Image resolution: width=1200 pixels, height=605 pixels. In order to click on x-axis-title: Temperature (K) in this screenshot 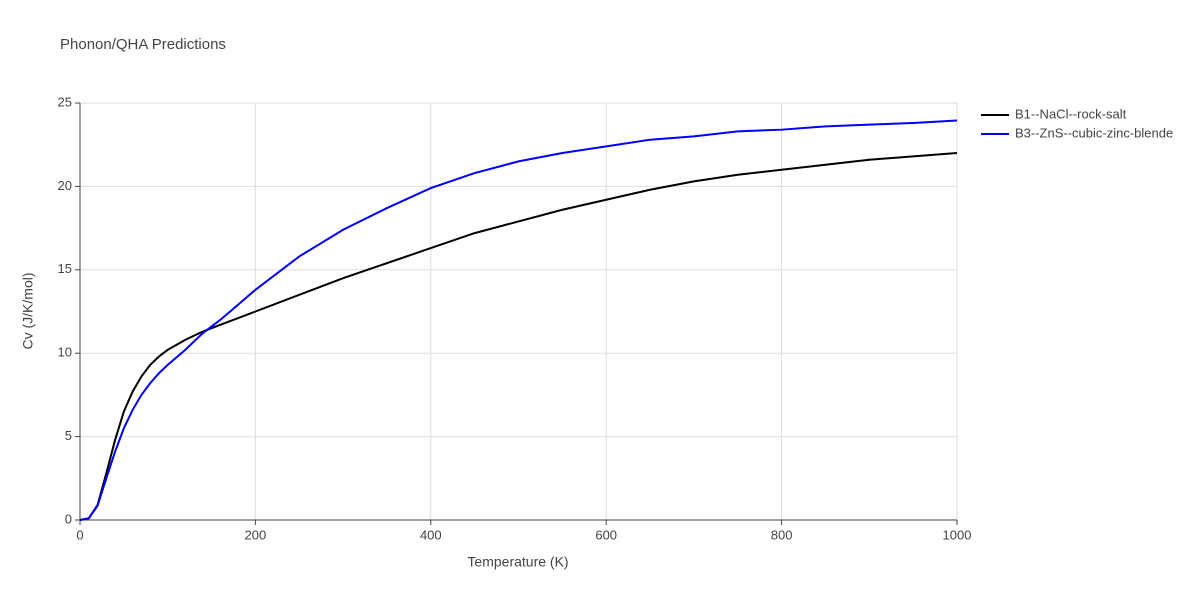, I will do `click(517, 562)`.